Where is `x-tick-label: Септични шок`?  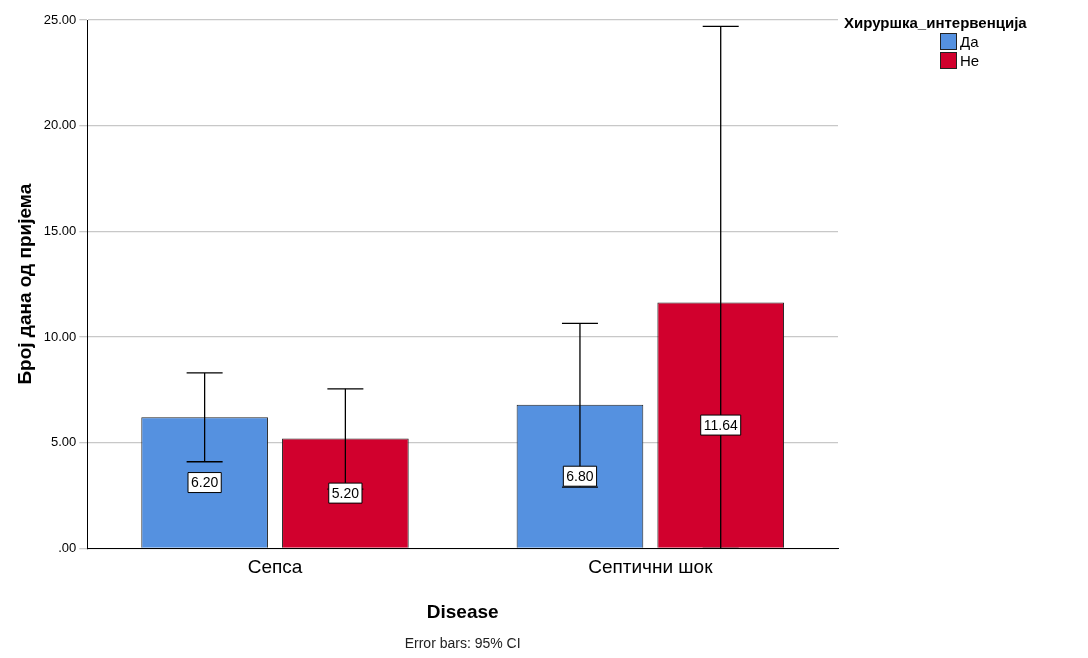 x-tick-label: Септични шок is located at coordinates (651, 567).